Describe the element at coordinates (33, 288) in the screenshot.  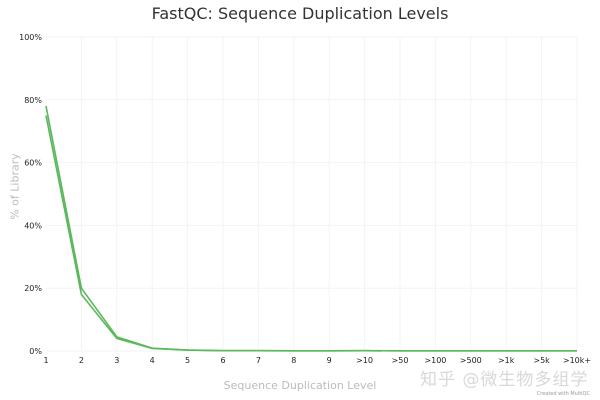
I see `y-tick-label: 20%` at that location.